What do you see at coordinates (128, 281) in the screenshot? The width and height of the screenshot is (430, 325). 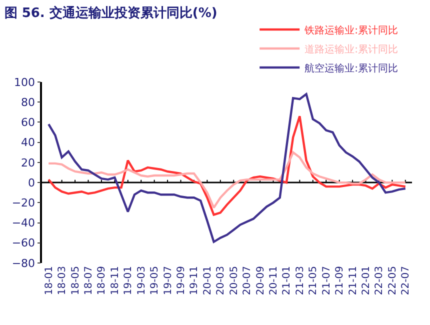 I see `x-tick-label: 19-01` at bounding box center [128, 281].